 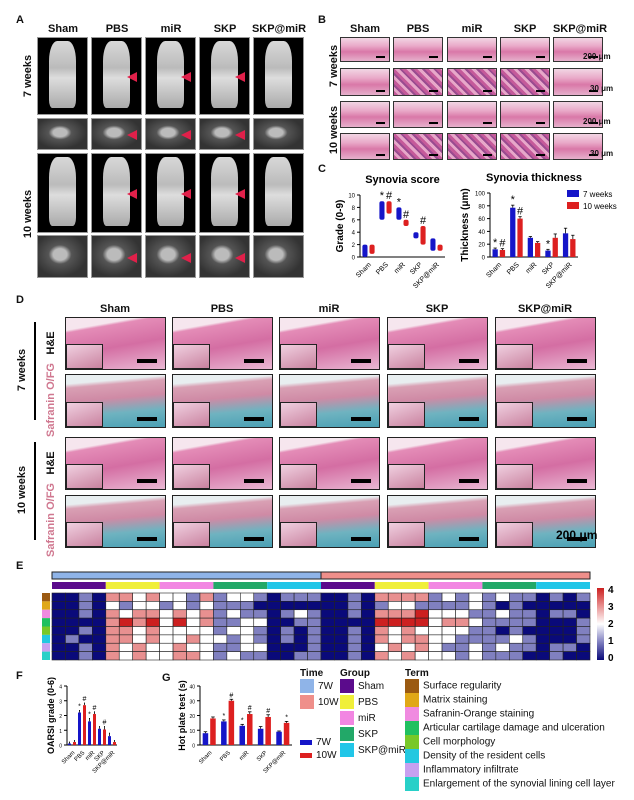 What do you see at coordinates (60, 688) in the screenshot?
I see `y-tick-label: 4` at bounding box center [60, 688].